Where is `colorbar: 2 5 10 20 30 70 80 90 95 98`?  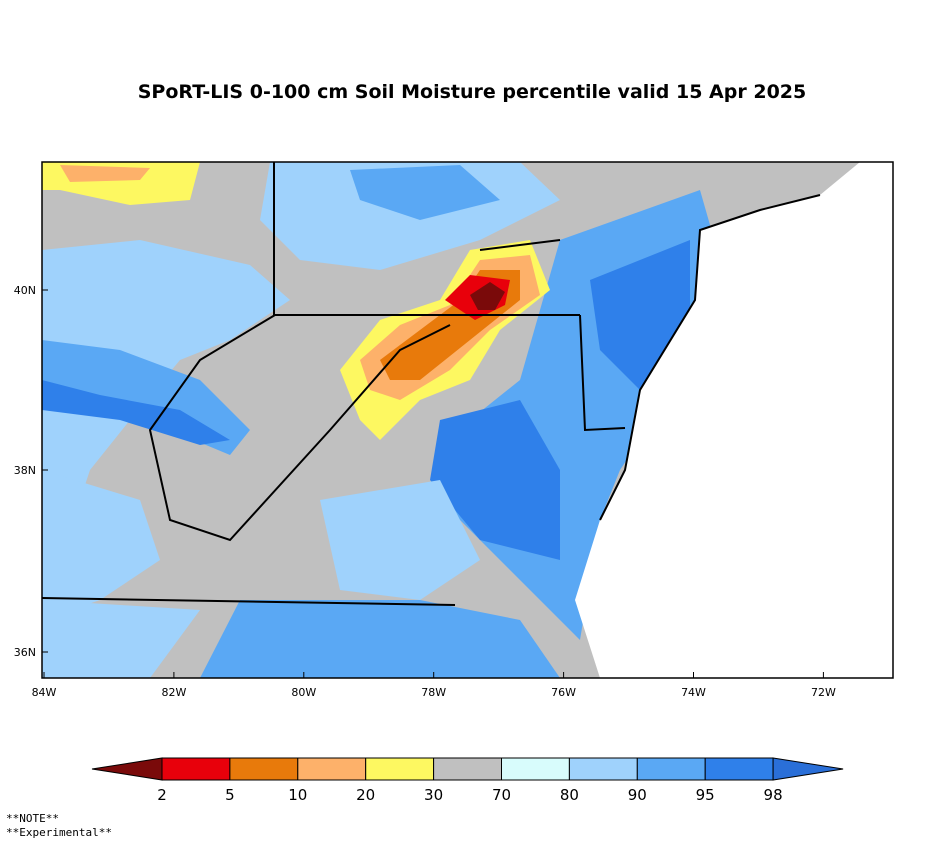
colorbar: 2 5 10 20 30 70 80 90 95 98 is located at coordinates (467, 780).